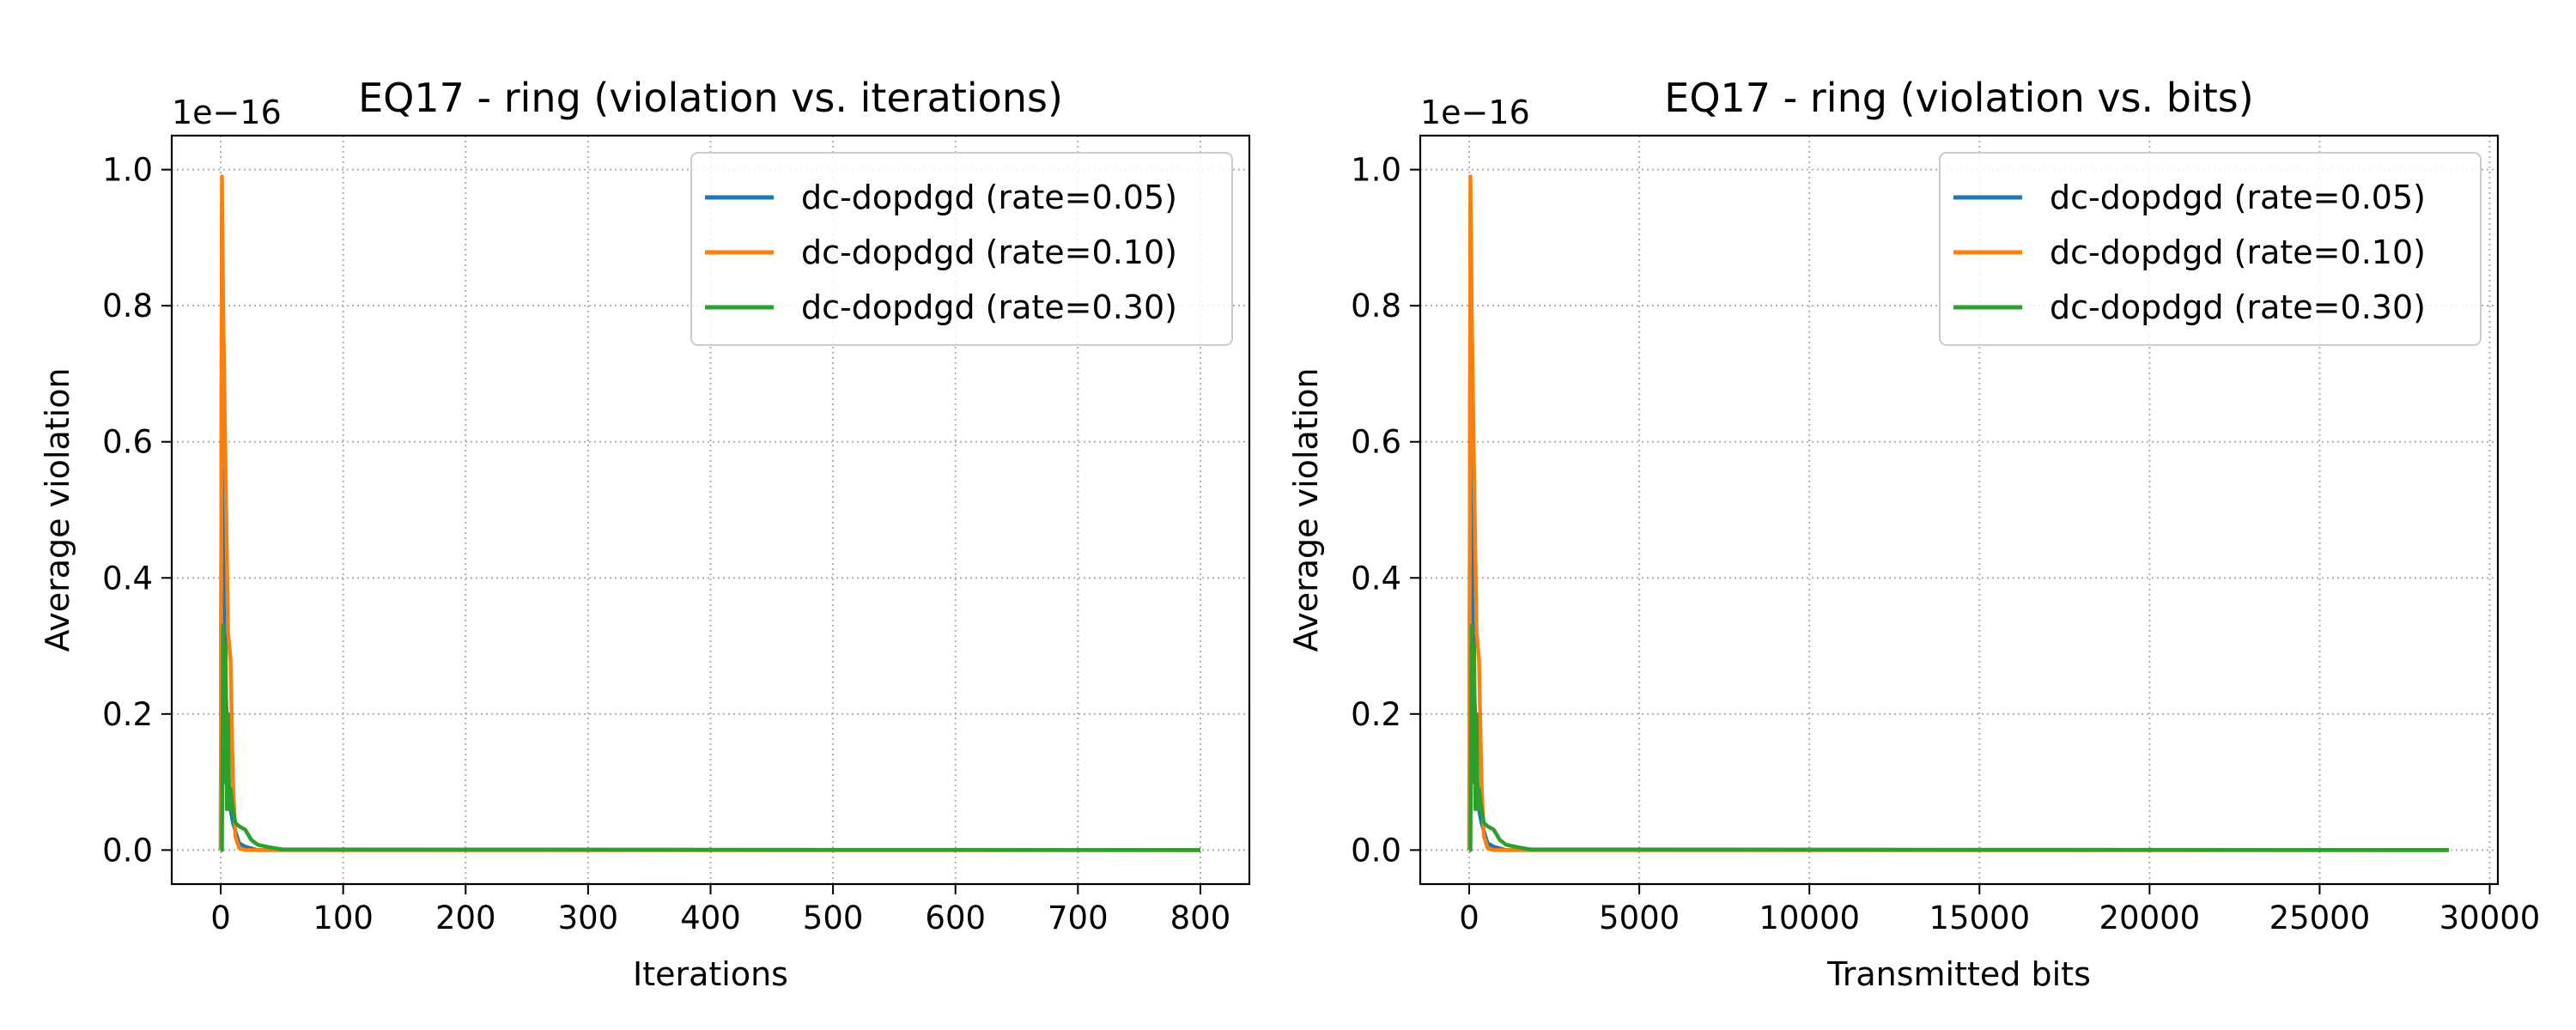 This screenshot has width=2576, height=1030. What do you see at coordinates (711, 98) in the screenshot?
I see `chart-title: EQ17 - ring (violation vs. iterations)` at bounding box center [711, 98].